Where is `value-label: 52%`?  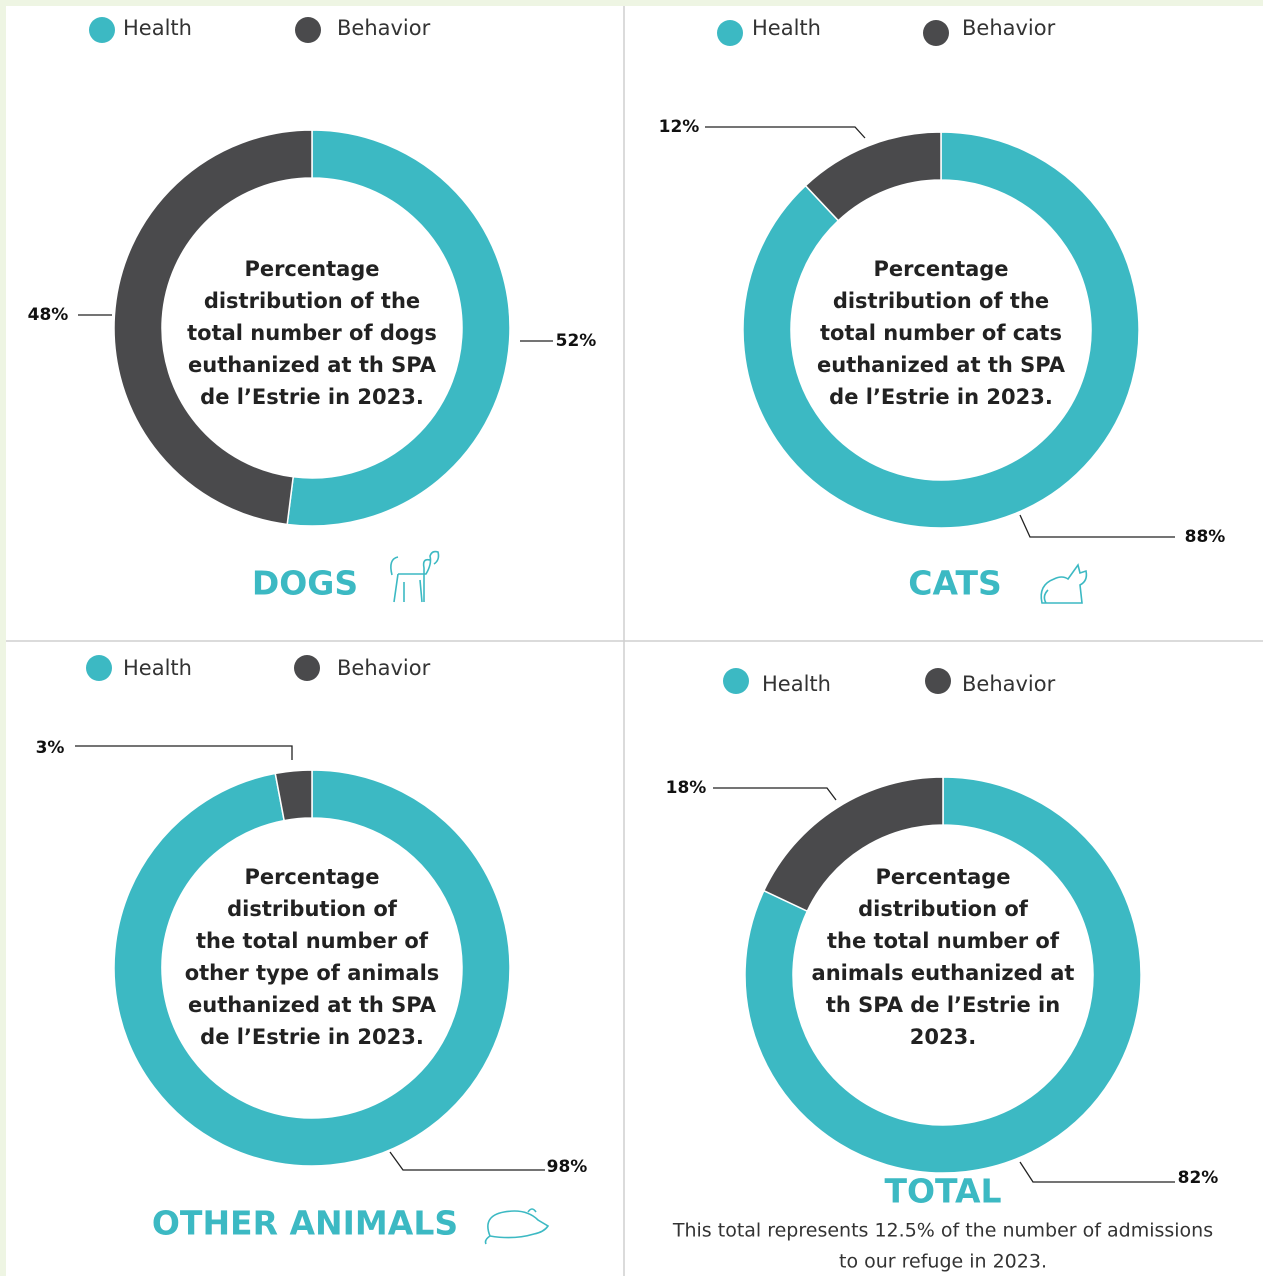 value-label: 52% is located at coordinates (576, 341).